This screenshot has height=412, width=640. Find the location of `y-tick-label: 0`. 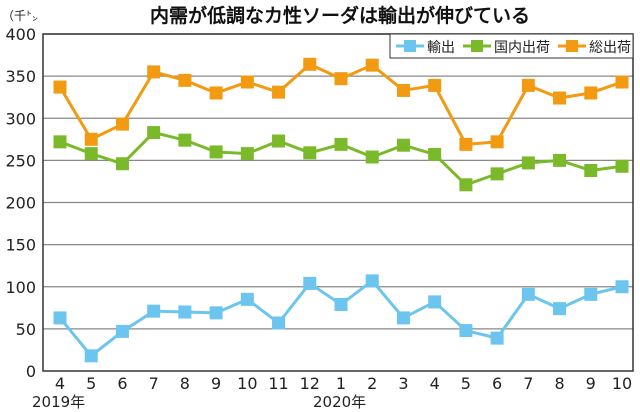

y-tick-label: 0 is located at coordinates (31, 371).